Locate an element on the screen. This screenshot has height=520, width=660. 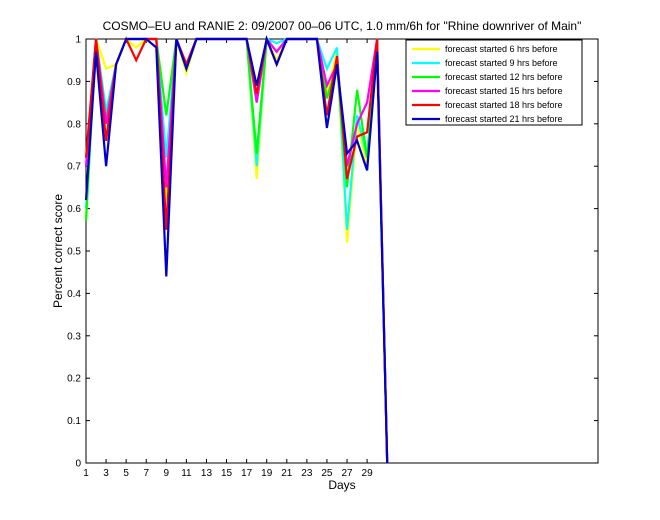
x-tick-label: 5 is located at coordinates (126, 473).